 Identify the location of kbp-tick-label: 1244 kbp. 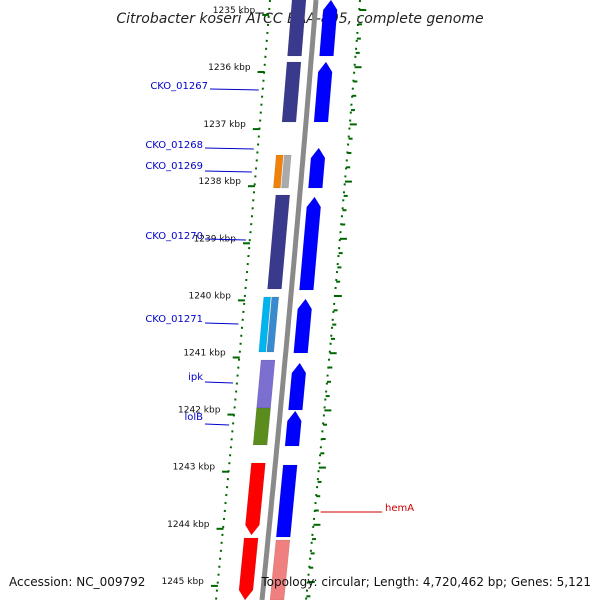
(188, 525).